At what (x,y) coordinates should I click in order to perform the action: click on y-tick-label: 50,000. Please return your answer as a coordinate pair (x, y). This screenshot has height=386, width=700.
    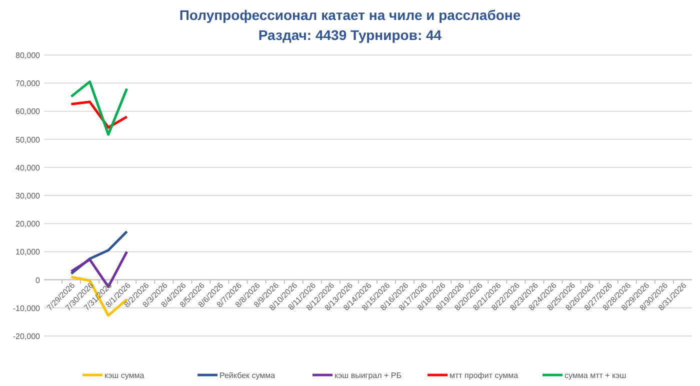
    Looking at the image, I should click on (28, 139).